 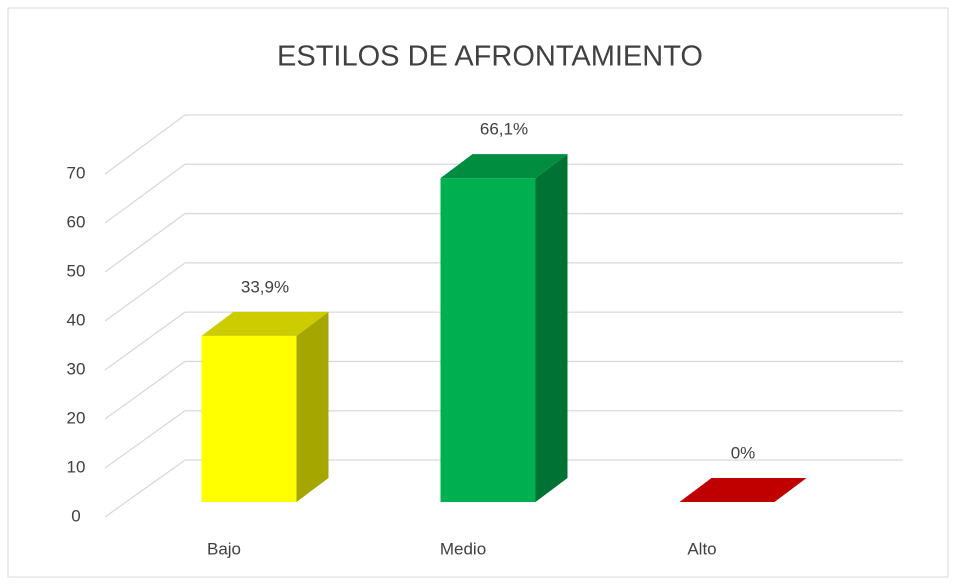 What do you see at coordinates (76, 368) in the screenshot?
I see `y-tick-label: 30` at bounding box center [76, 368].